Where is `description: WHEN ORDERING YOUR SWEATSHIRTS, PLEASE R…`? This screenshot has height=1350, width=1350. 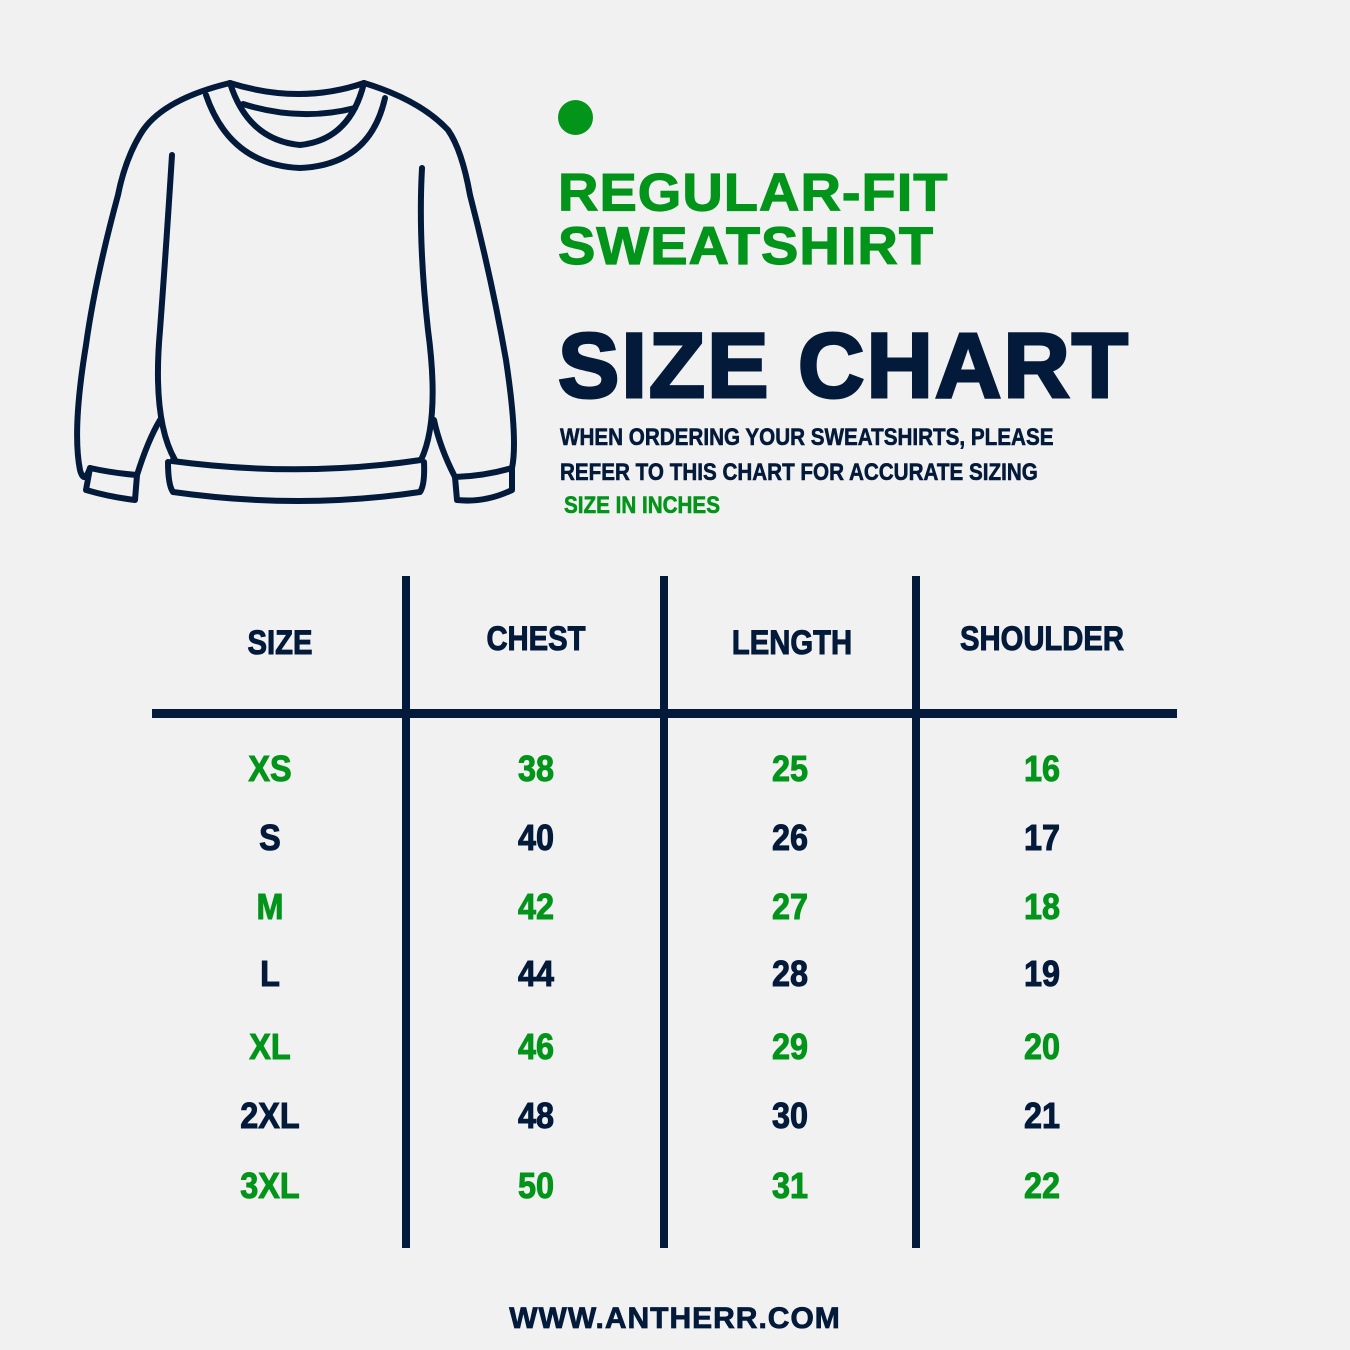 description: WHEN ORDERING YOUR SWEATSHIRTS, PLEASE R… is located at coordinates (807, 455).